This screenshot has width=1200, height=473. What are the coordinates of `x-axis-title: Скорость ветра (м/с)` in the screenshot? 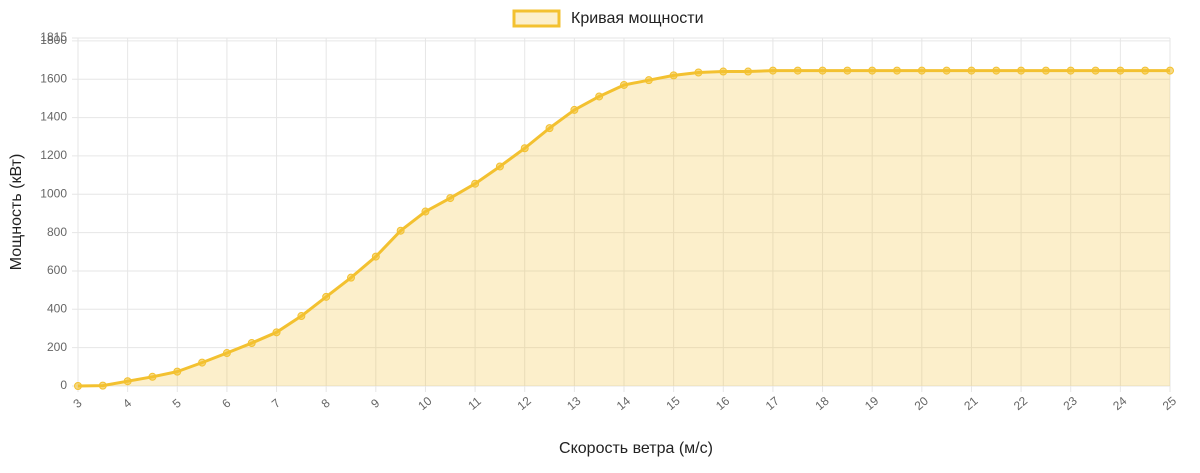 It's located at (636, 448).